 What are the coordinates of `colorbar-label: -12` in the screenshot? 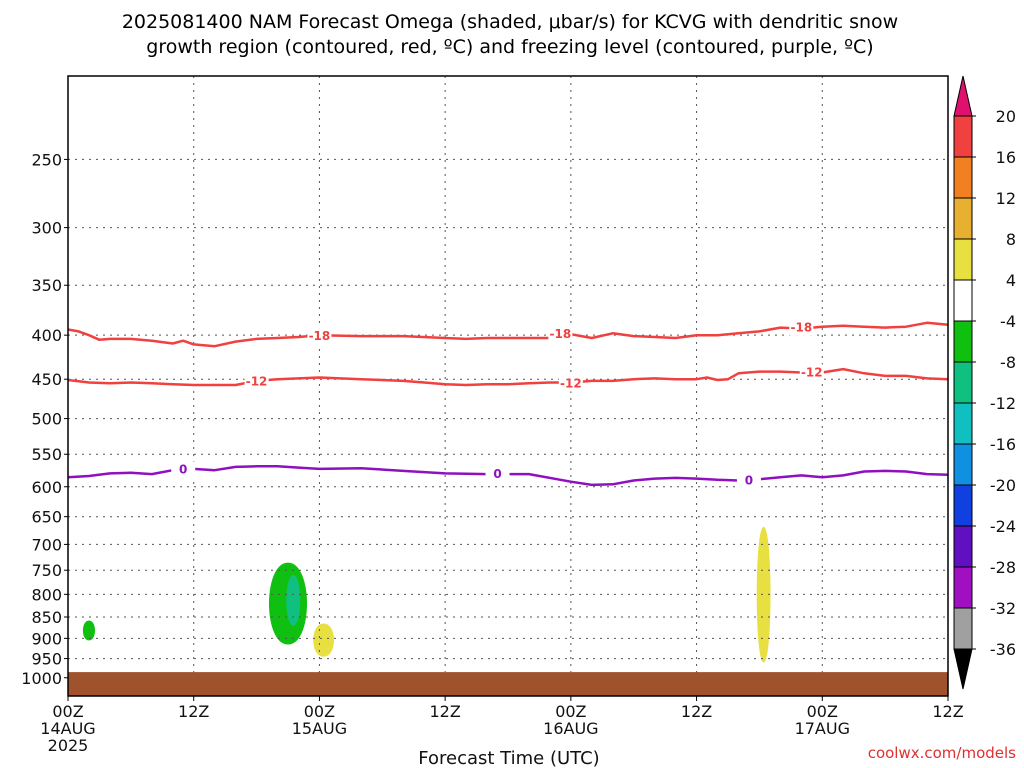 It's located at (1003, 403).